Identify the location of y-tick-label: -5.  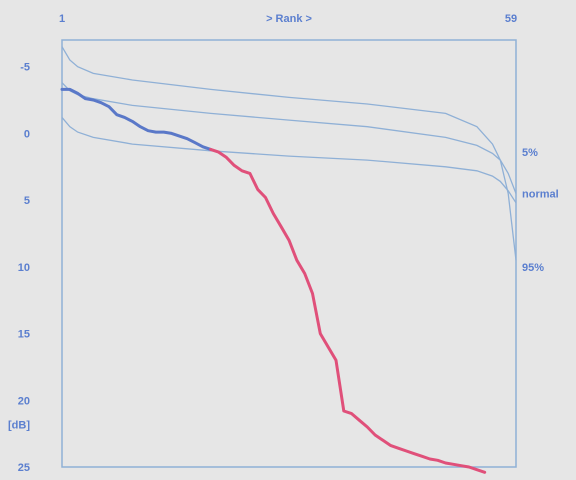
(25, 68).